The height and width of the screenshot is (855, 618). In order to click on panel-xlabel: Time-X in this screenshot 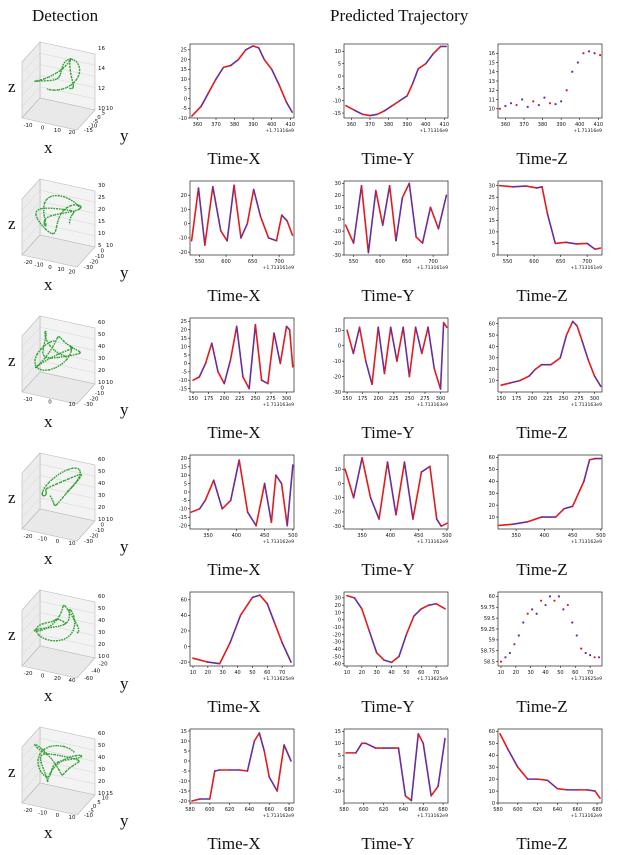, I will do `click(234, 707)`.